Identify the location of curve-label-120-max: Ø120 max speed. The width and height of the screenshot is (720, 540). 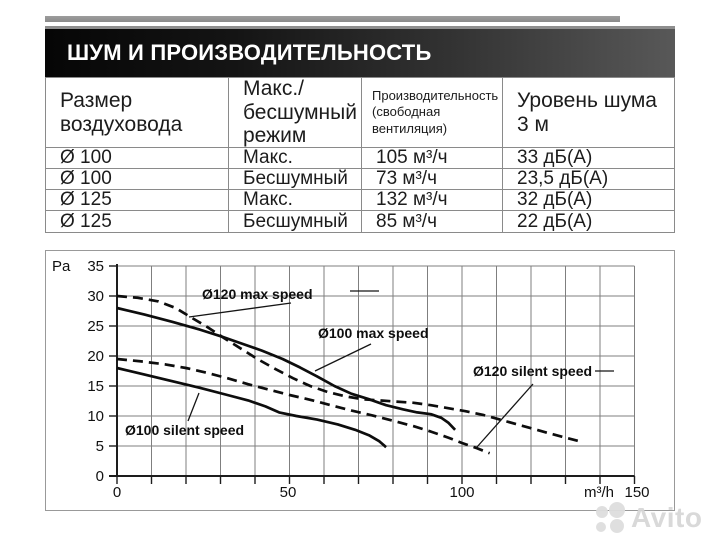
(257, 294).